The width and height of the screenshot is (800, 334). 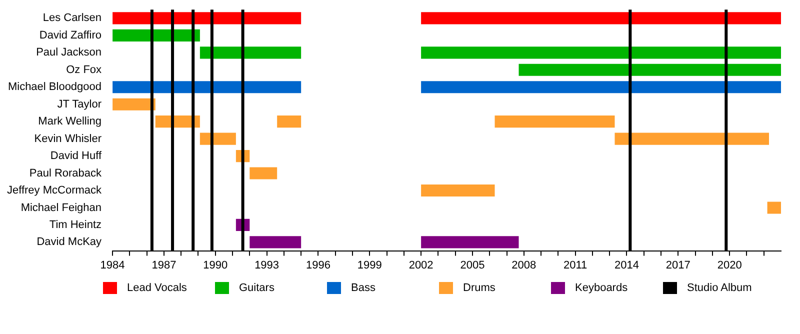 What do you see at coordinates (69, 52) in the screenshot?
I see `y-tick-label: Paul Jackson` at bounding box center [69, 52].